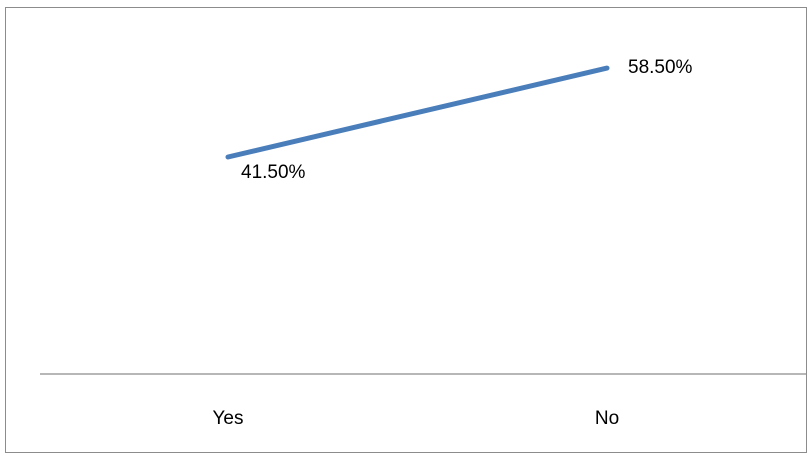 Image resolution: width=811 pixels, height=457 pixels. I want to click on data-label-no: 58.50%, so click(660, 67).